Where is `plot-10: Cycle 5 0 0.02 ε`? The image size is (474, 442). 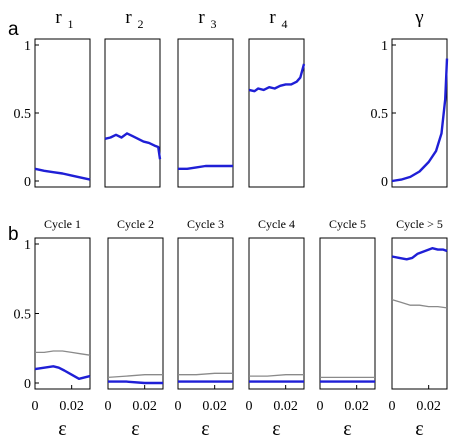 plot-10: Cycle 5 0 0.02 ε is located at coordinates (346, 328).